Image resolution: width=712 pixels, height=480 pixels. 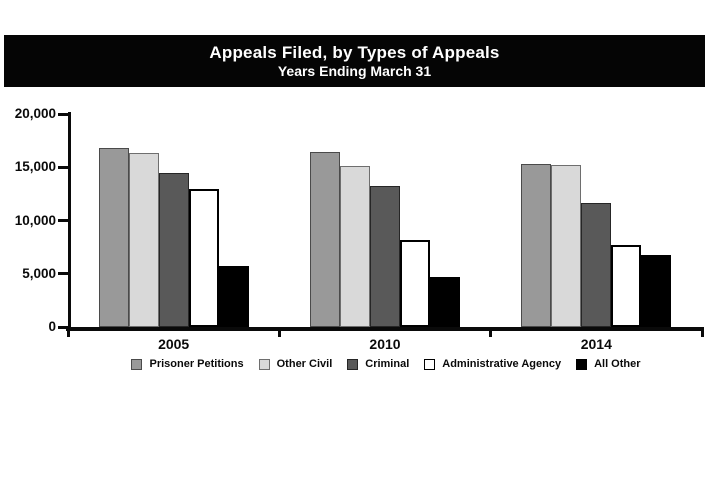 I want to click on legend-label: Administrative Agency, so click(x=502, y=364).